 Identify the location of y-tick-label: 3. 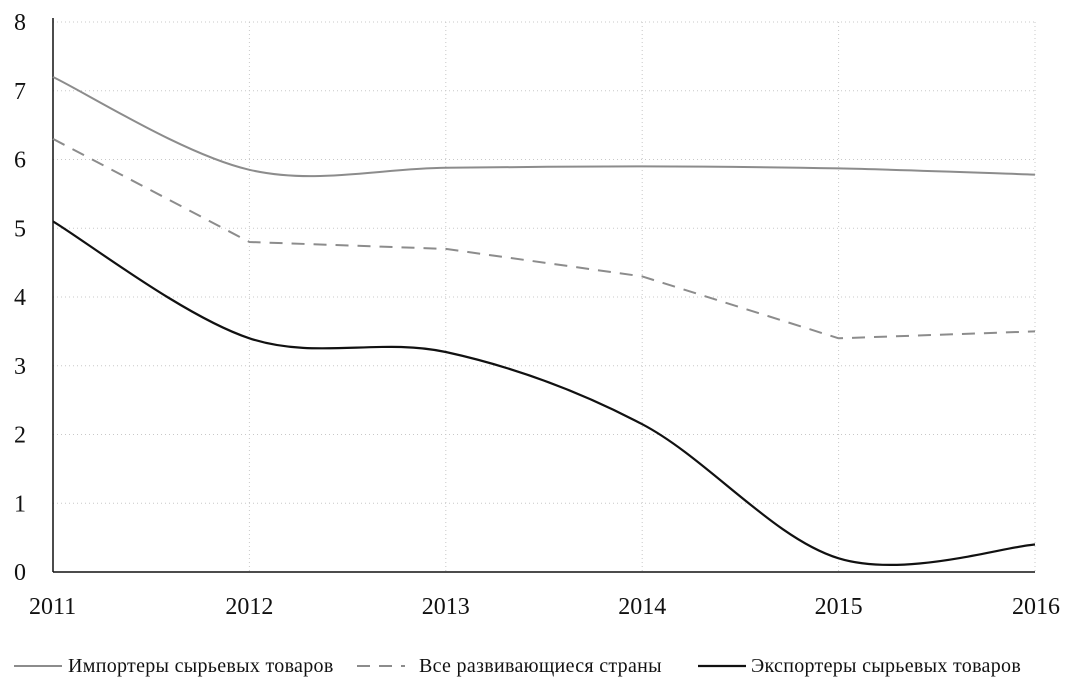
(20, 367).